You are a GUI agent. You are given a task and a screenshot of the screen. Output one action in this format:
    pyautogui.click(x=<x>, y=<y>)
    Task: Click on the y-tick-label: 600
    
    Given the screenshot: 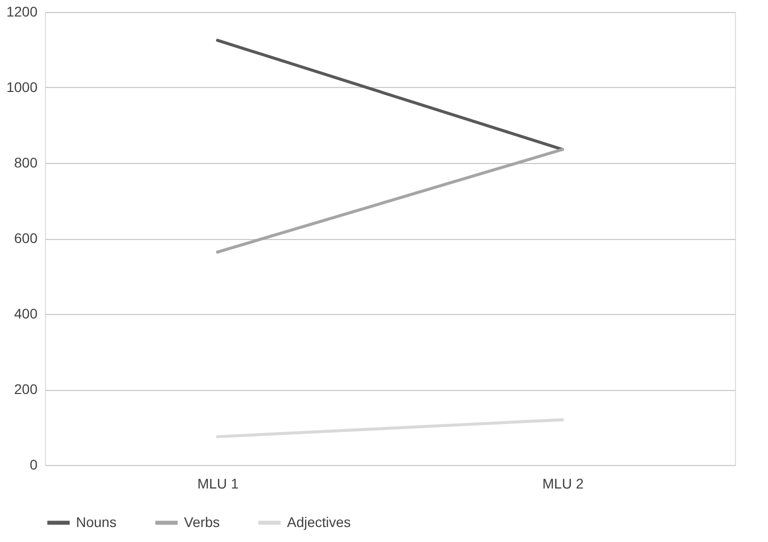 What is the action you would take?
    pyautogui.click(x=26, y=238)
    